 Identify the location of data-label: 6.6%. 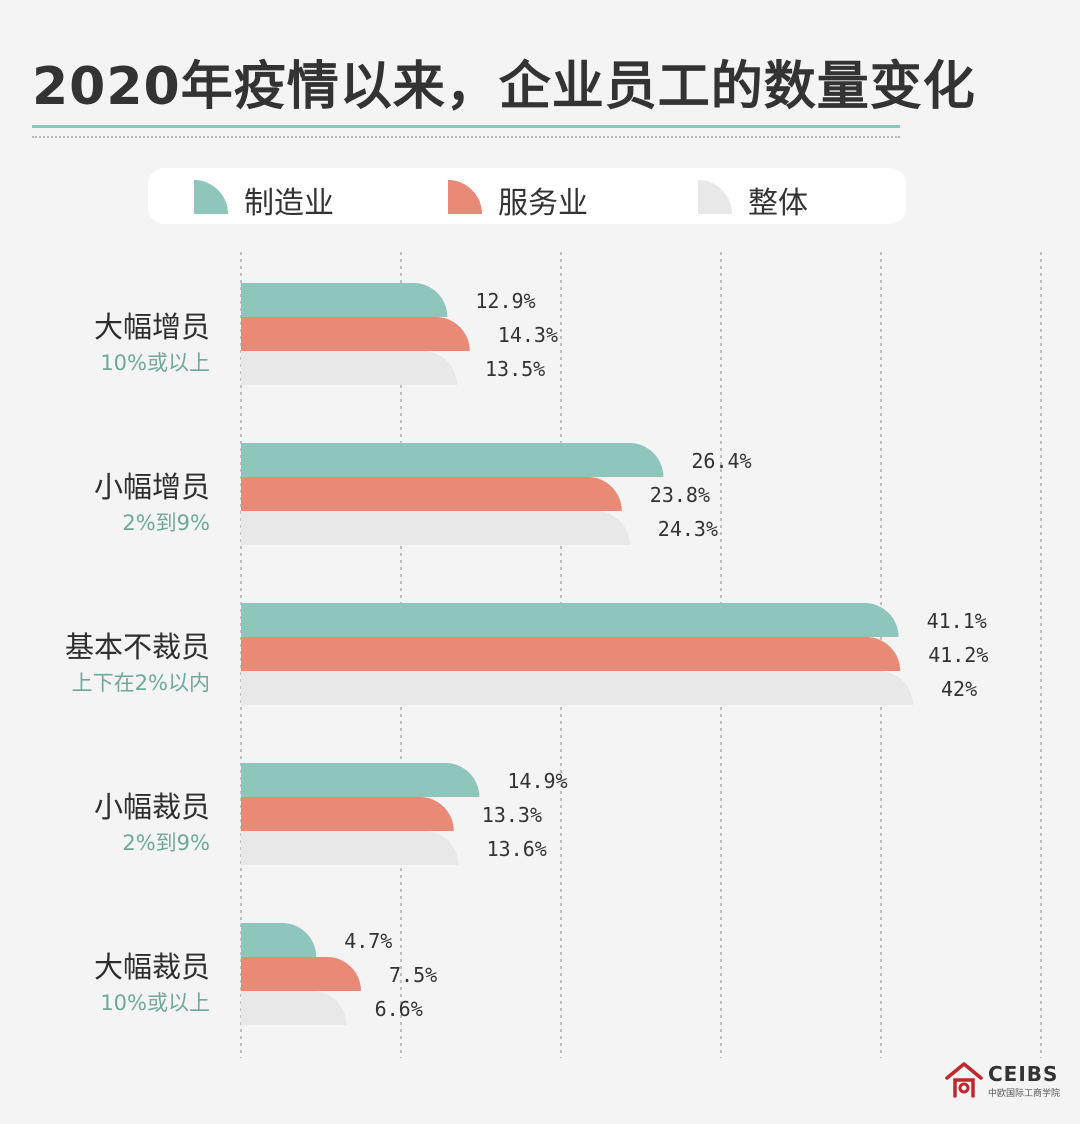
(399, 1009).